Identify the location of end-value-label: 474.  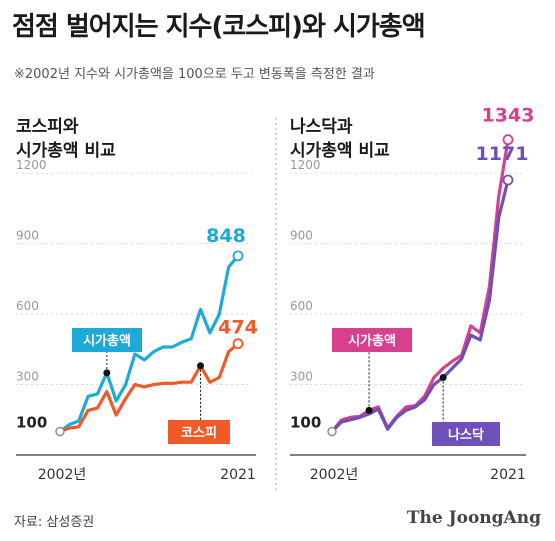
(238, 328).